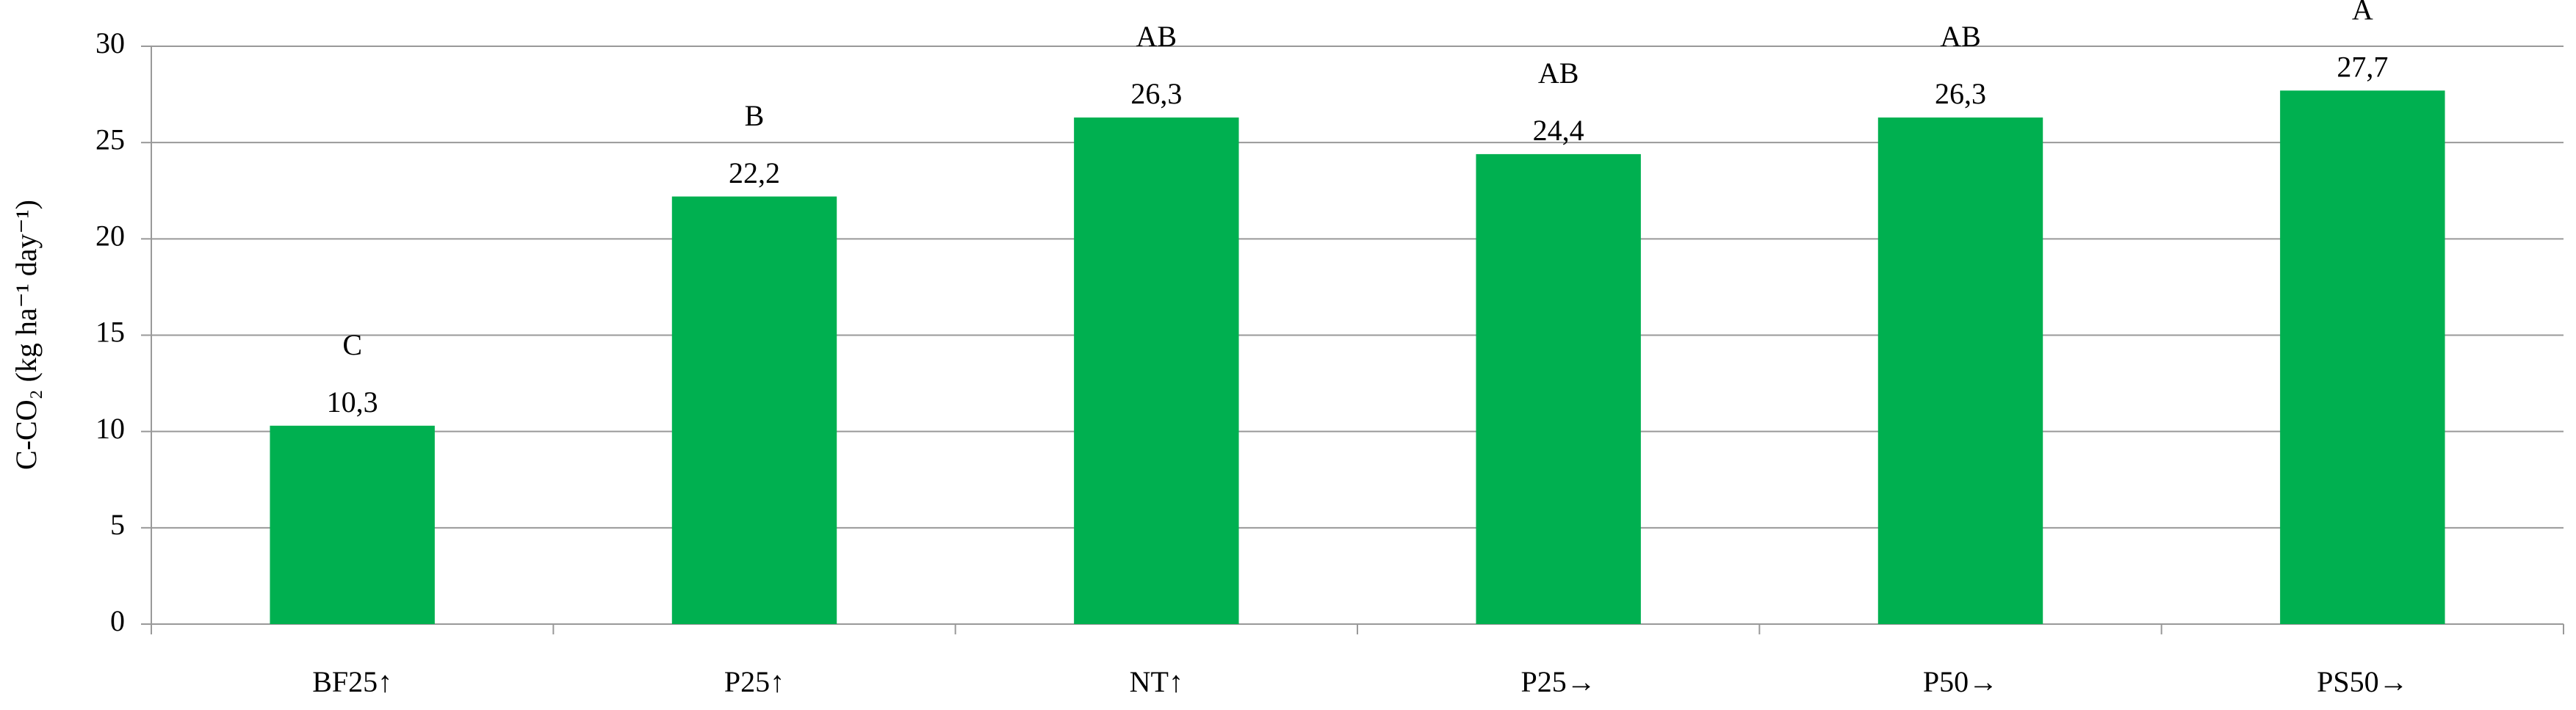 The height and width of the screenshot is (710, 2576). Describe the element at coordinates (352, 681) in the screenshot. I see `x-tick-label: BF25↑` at that location.